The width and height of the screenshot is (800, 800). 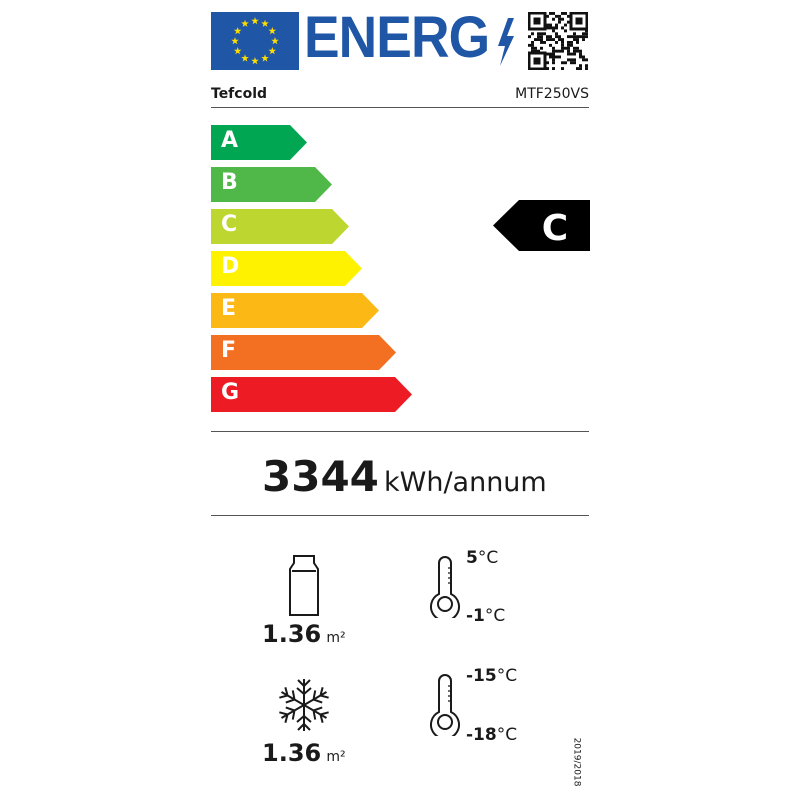 I want to click on lightning-icon, so click(x=506, y=42).